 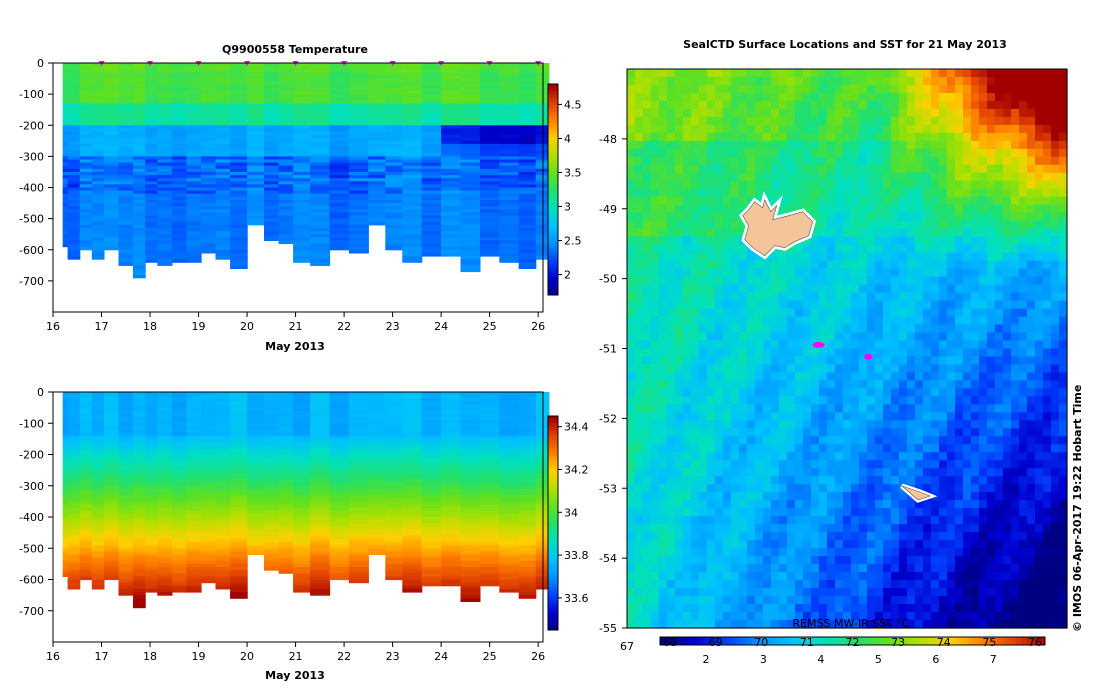 I want to click on salinity-y-ticks: 0-100-200-300-400-500-600-700, so click(x=36, y=502).